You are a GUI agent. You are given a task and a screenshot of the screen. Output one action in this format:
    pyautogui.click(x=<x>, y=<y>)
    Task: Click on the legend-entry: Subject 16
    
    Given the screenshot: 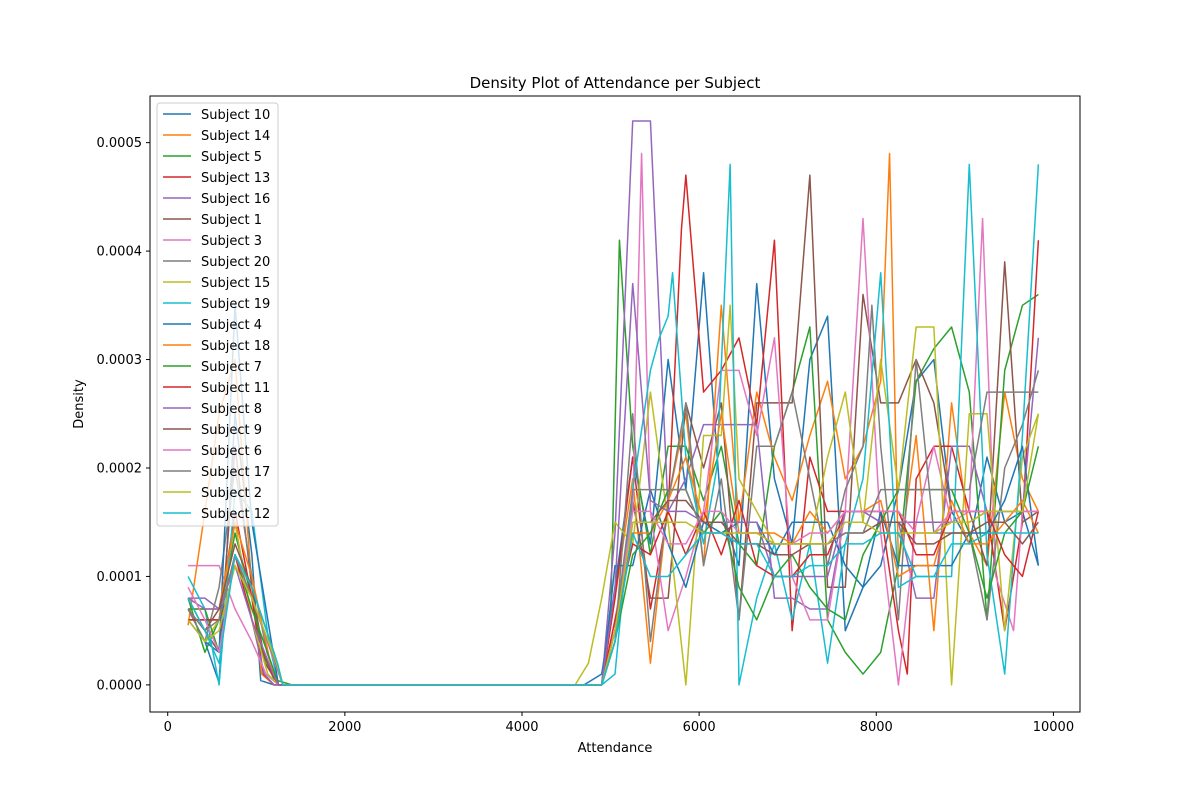 What is the action you would take?
    pyautogui.click(x=235, y=199)
    